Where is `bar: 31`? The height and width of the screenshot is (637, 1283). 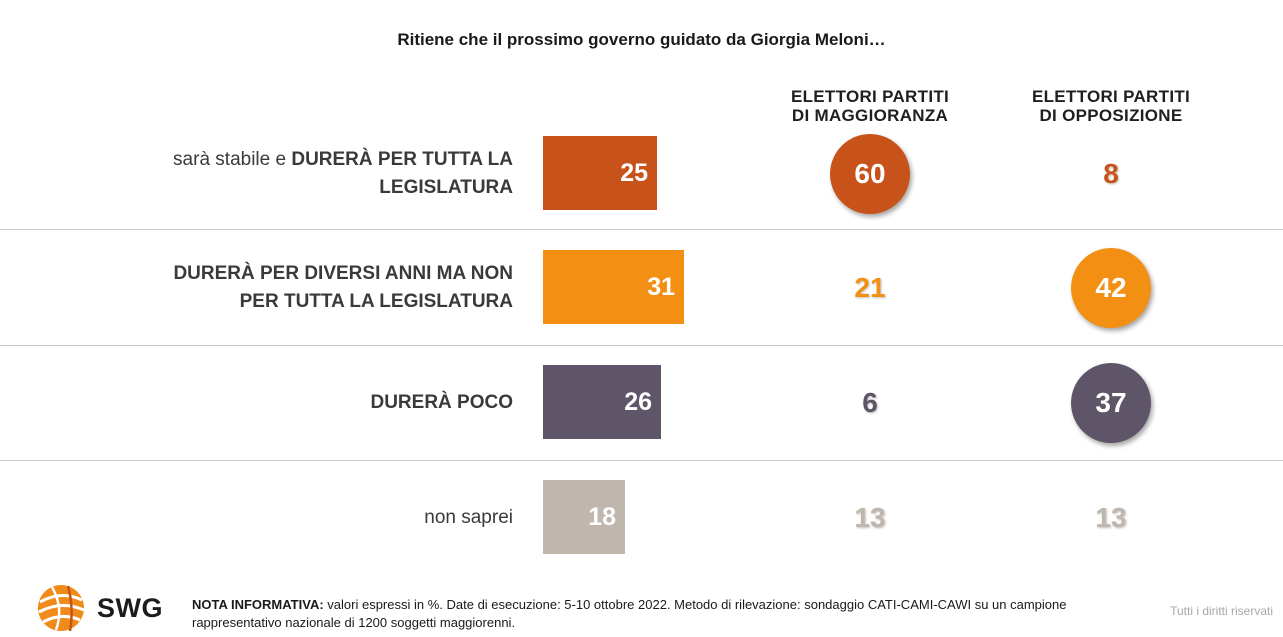
bar: 31 is located at coordinates (613, 287).